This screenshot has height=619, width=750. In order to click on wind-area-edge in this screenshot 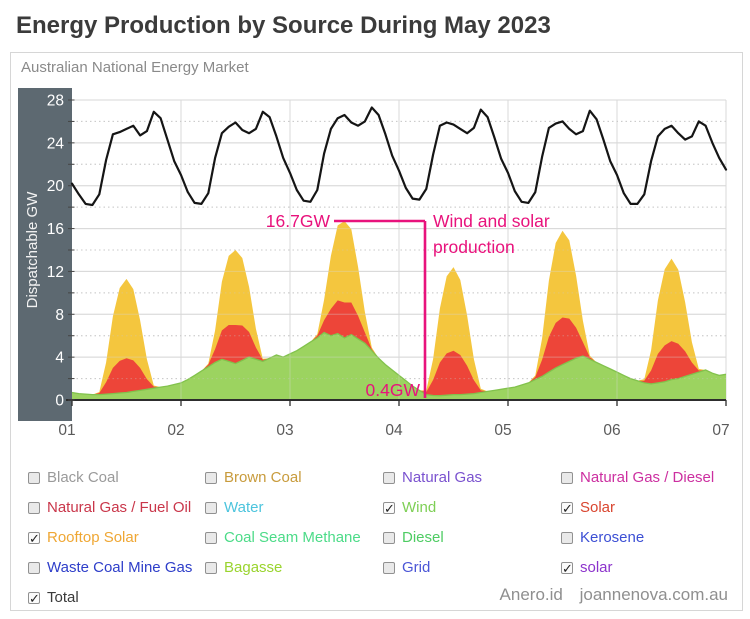, I will do `click(399, 364)`.